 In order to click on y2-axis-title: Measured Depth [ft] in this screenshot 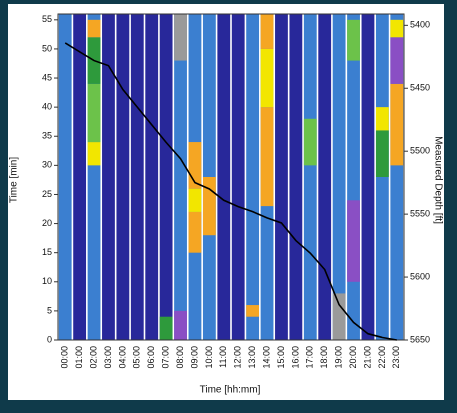, I will do `click(437, 180)`.